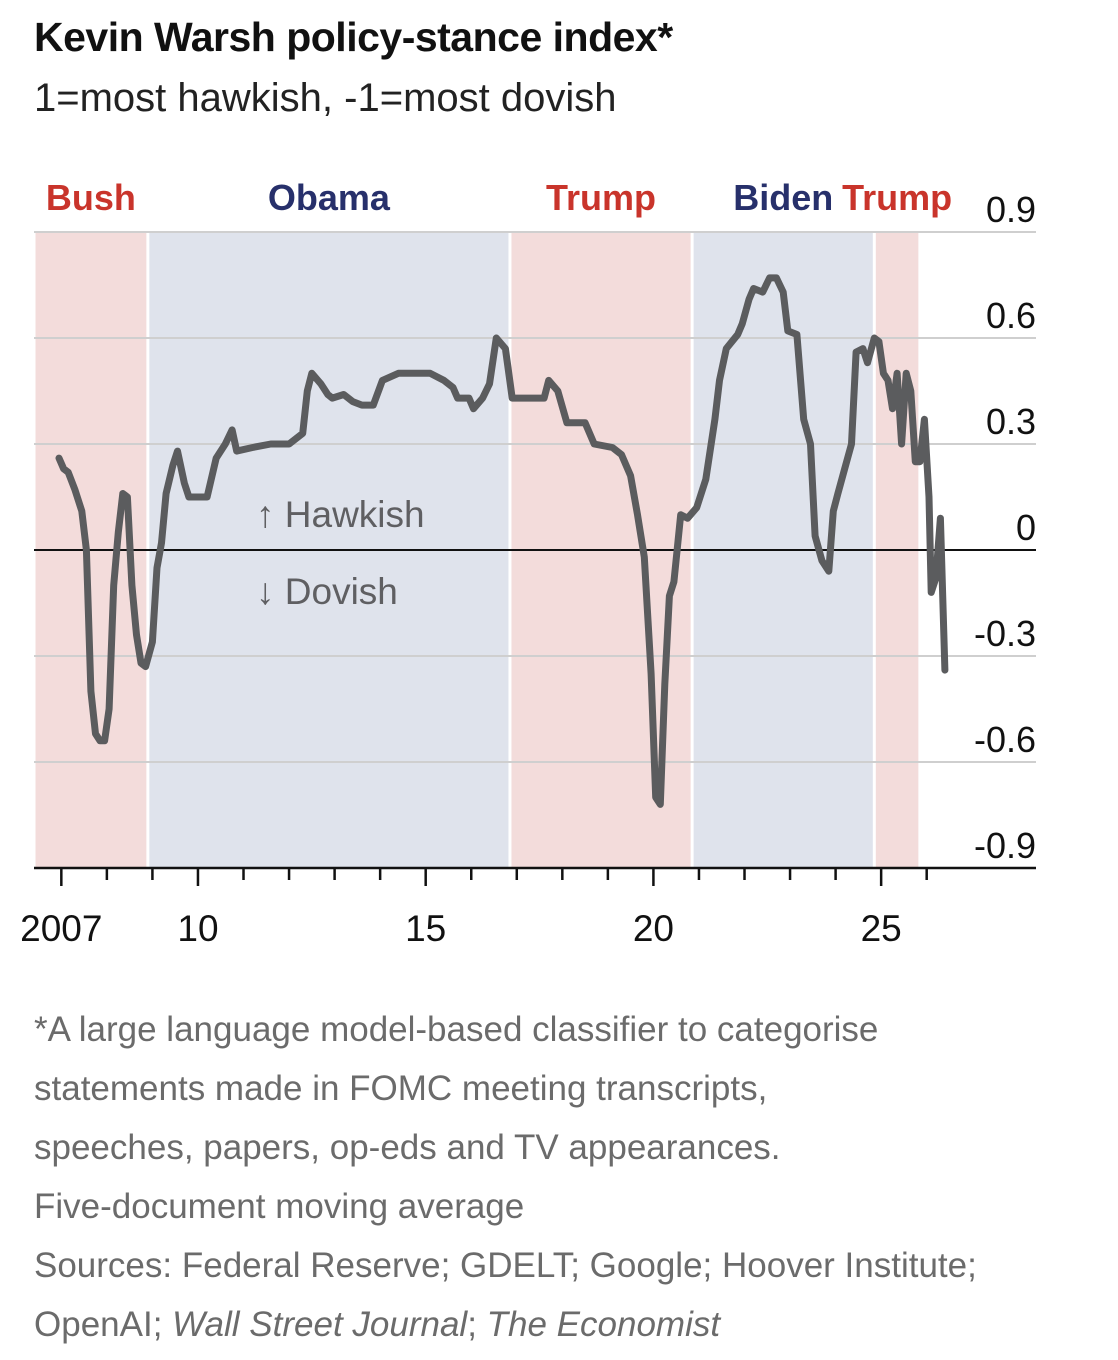 This screenshot has height=1360, width=1118. Describe the element at coordinates (1005, 633) in the screenshot. I see `y-tick-label: -0.3` at that location.